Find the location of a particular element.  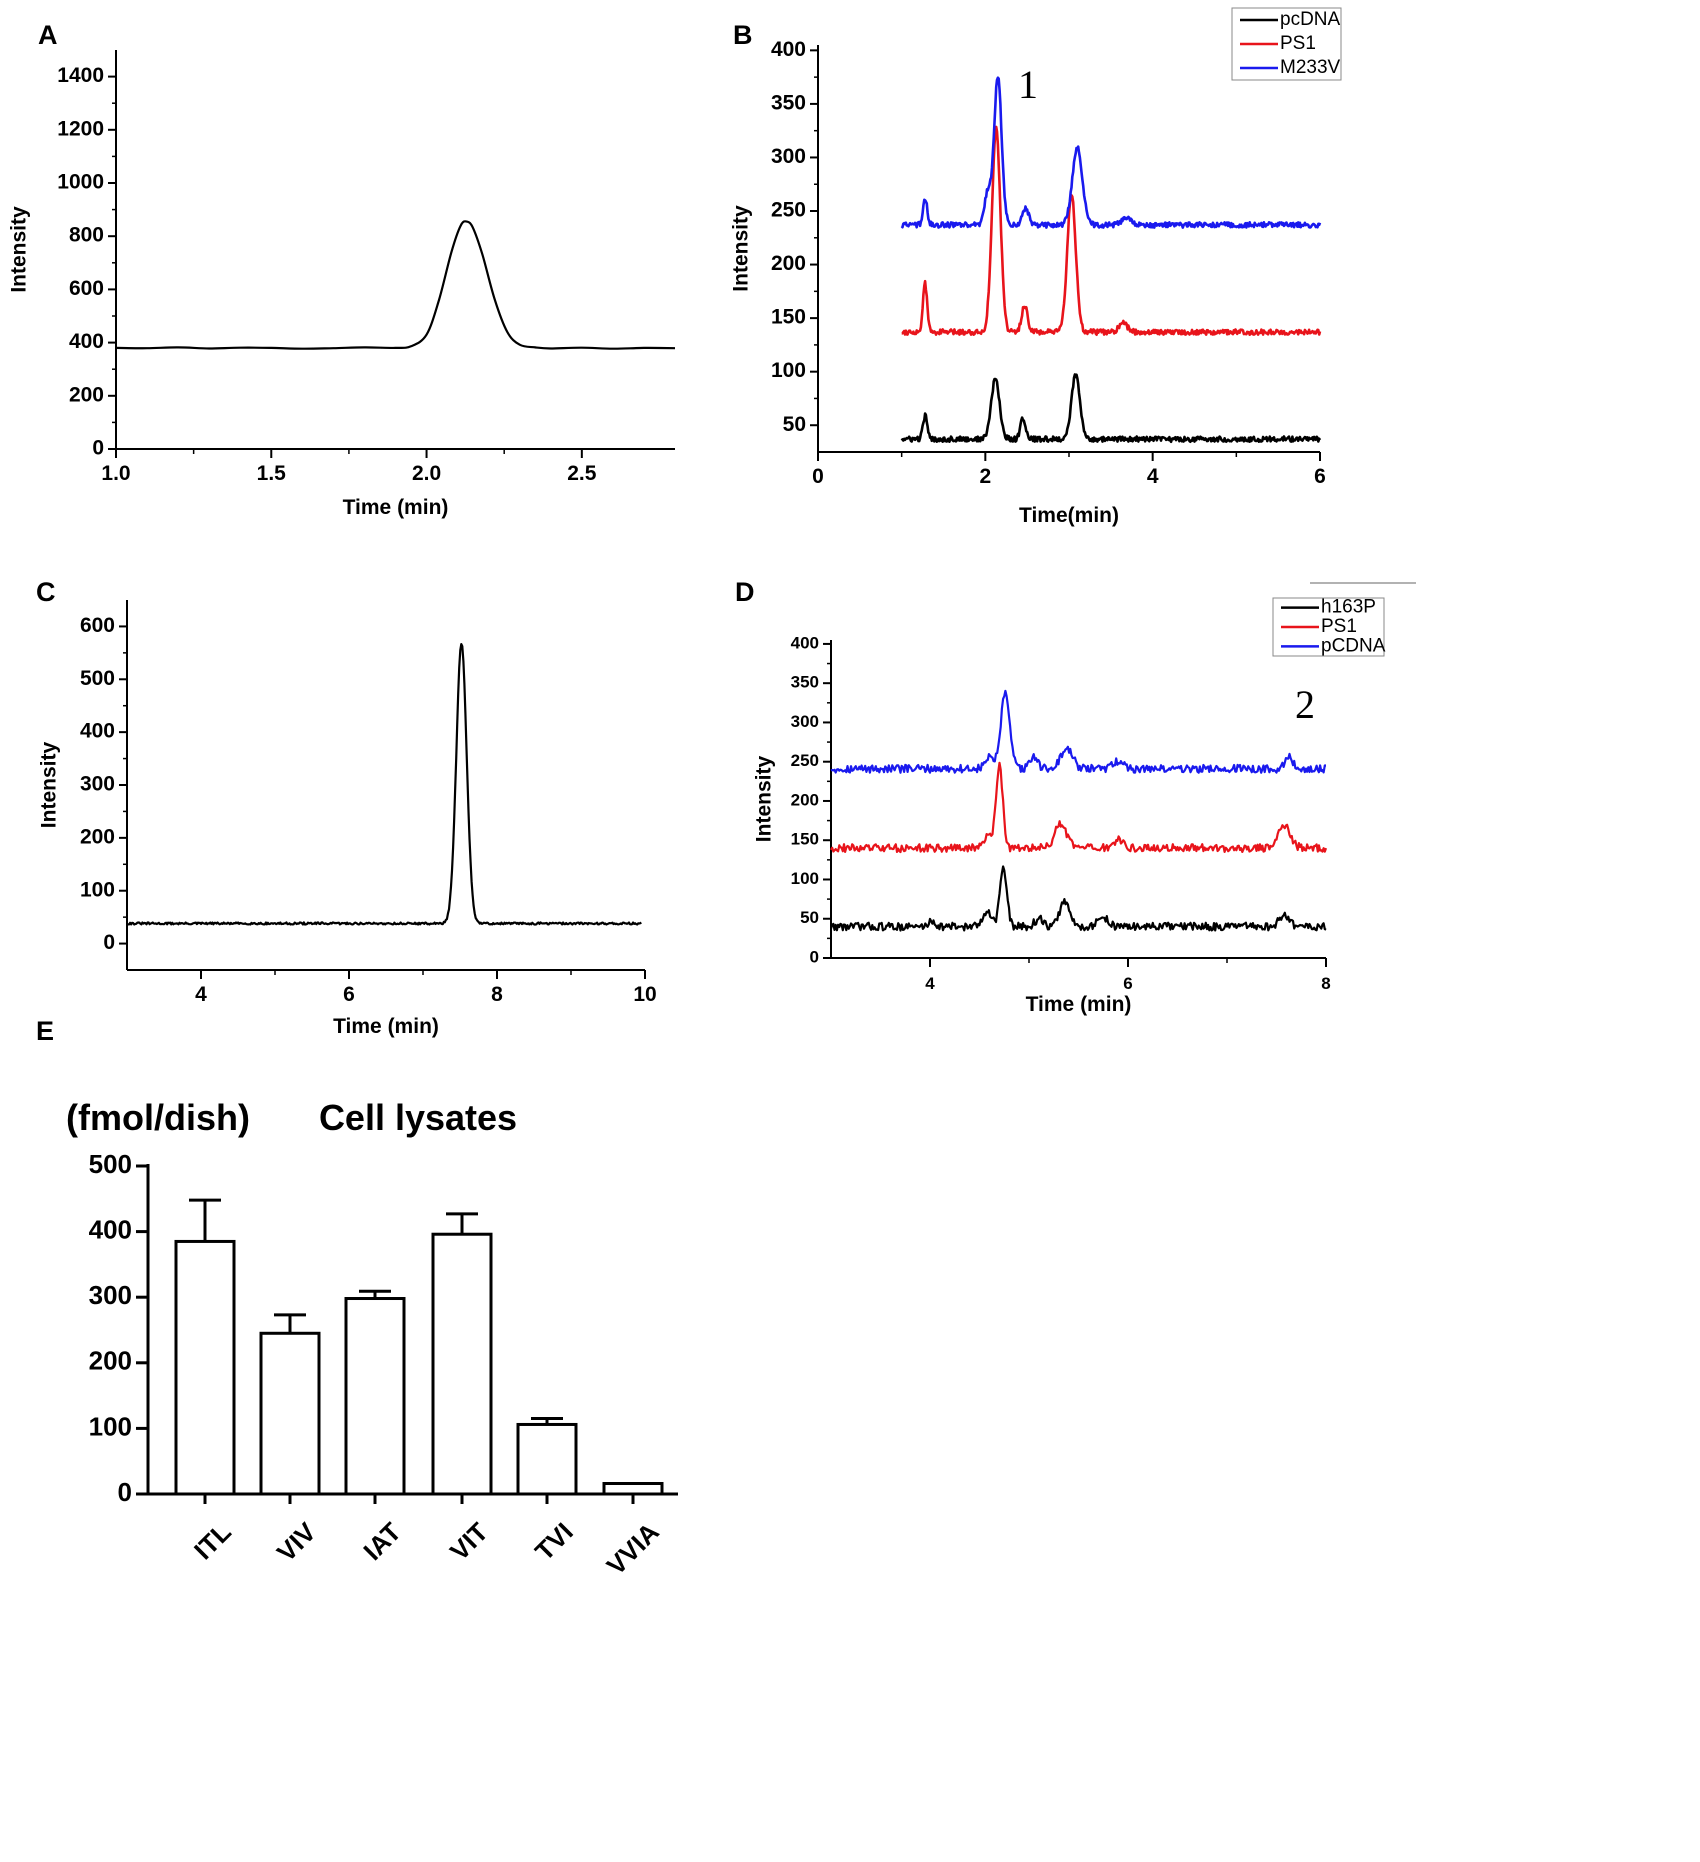

x-tick-label-viv: VIV is located at coordinates (296, 1541).